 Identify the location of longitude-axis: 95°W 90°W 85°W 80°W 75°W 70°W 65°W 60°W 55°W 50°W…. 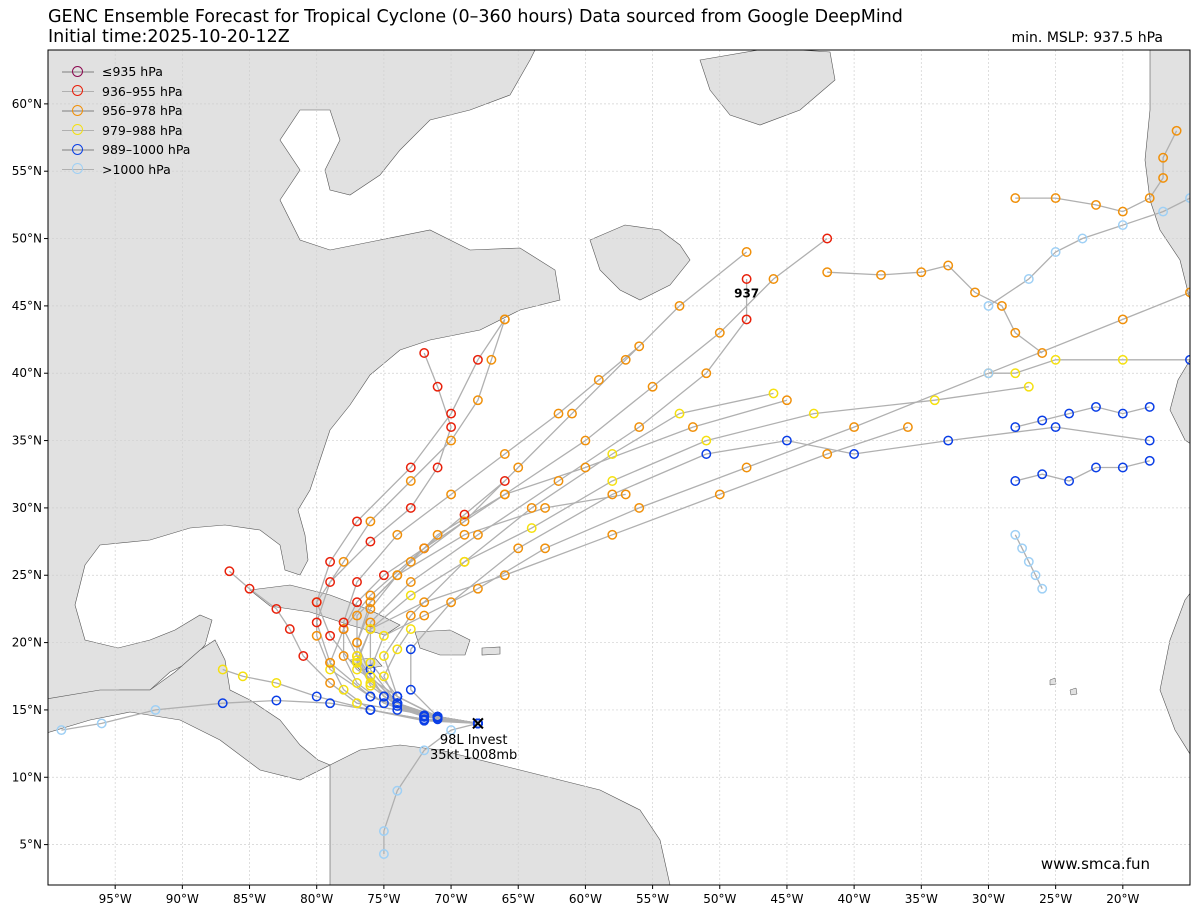
(619, 895).